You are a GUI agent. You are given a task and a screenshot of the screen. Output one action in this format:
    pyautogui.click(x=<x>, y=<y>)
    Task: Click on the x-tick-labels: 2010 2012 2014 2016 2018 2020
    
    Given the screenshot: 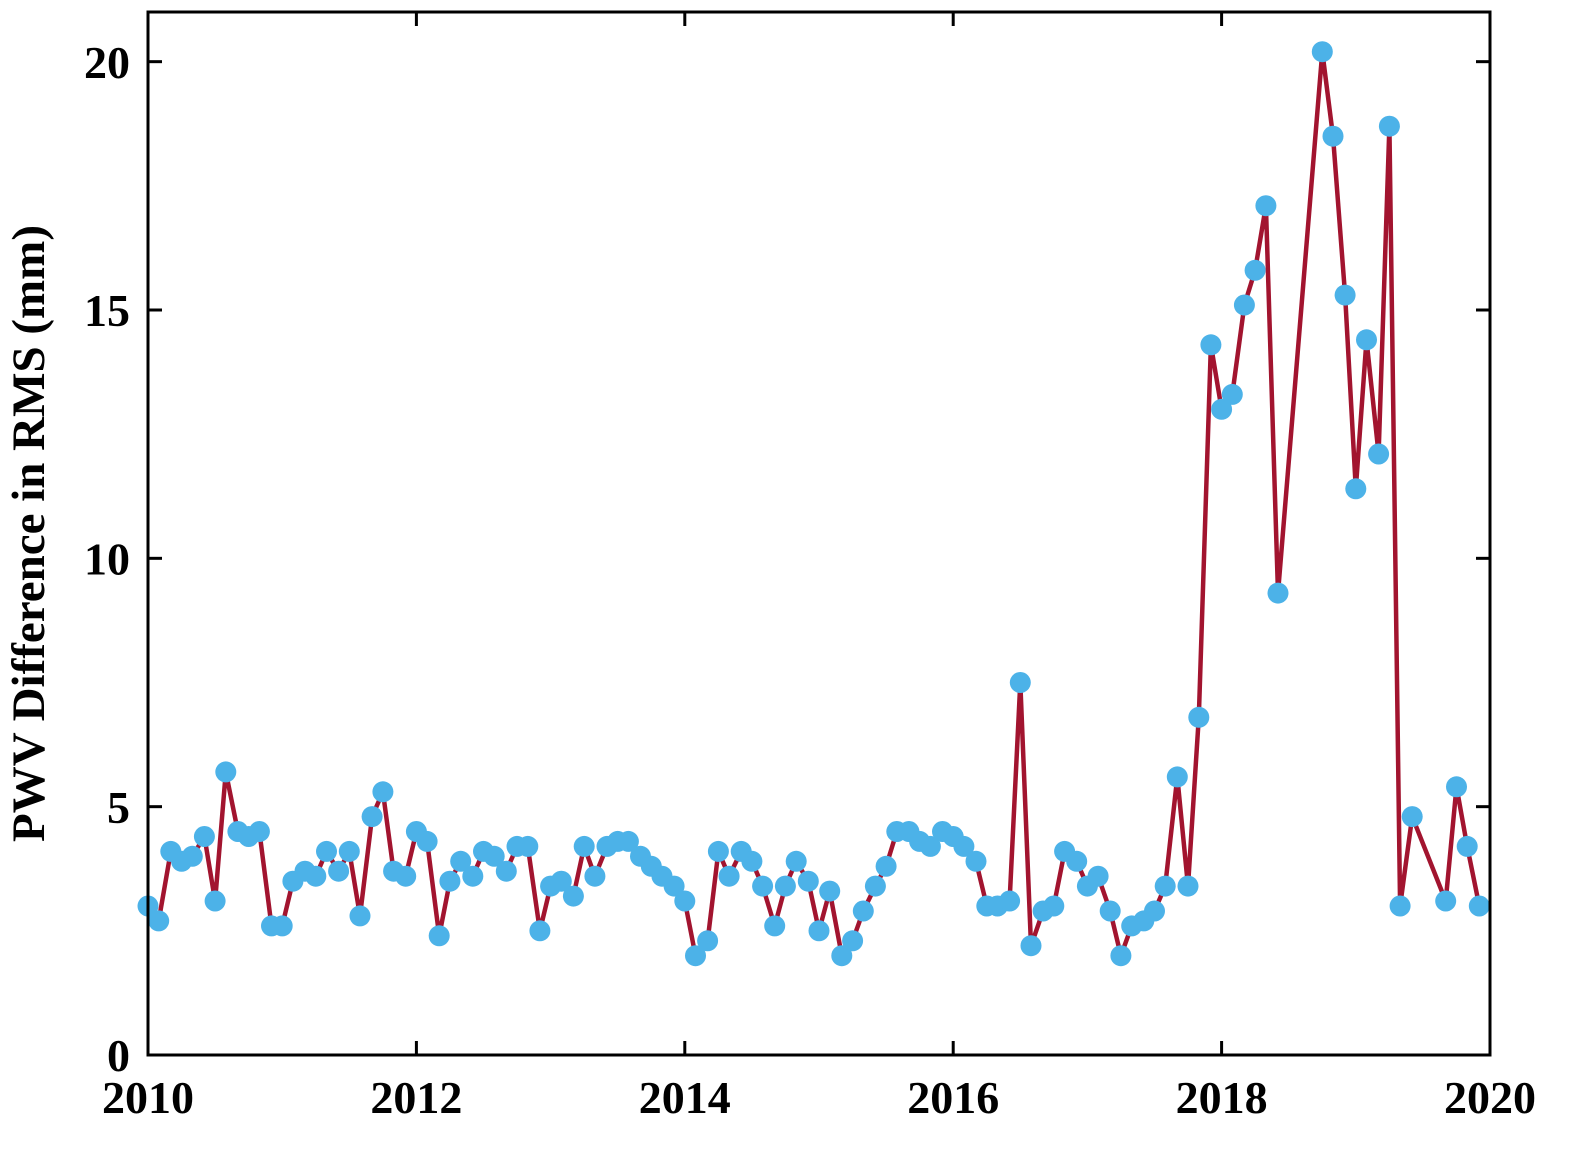 What is the action you would take?
    pyautogui.click(x=819, y=1097)
    